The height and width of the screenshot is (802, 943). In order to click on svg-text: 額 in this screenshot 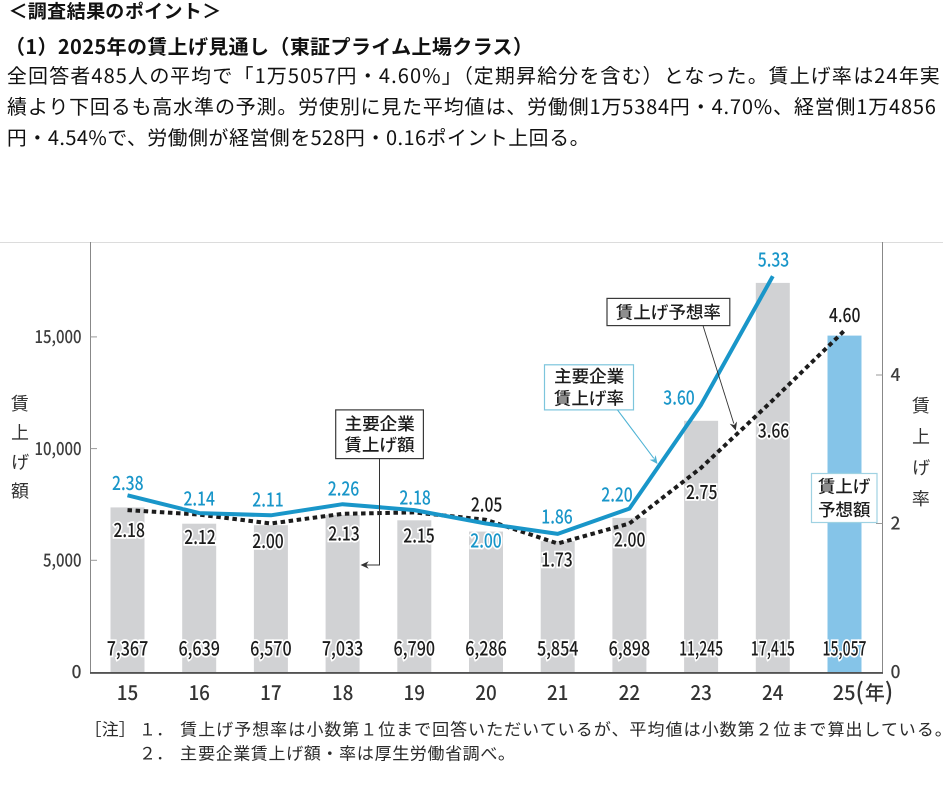, I will do `click(20, 491)`.